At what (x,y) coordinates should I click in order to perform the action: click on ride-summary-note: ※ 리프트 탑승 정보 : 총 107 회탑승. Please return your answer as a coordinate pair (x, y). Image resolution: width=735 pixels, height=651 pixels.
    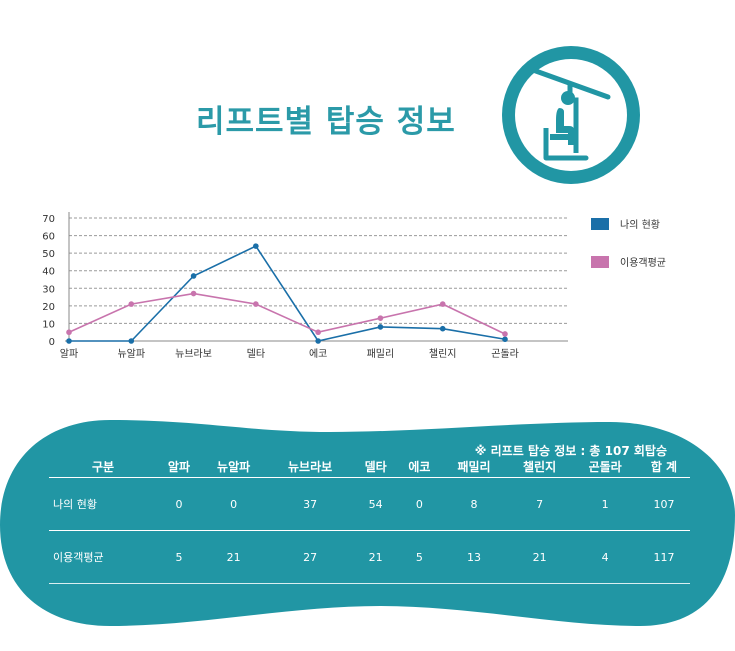
    Looking at the image, I should click on (570, 451).